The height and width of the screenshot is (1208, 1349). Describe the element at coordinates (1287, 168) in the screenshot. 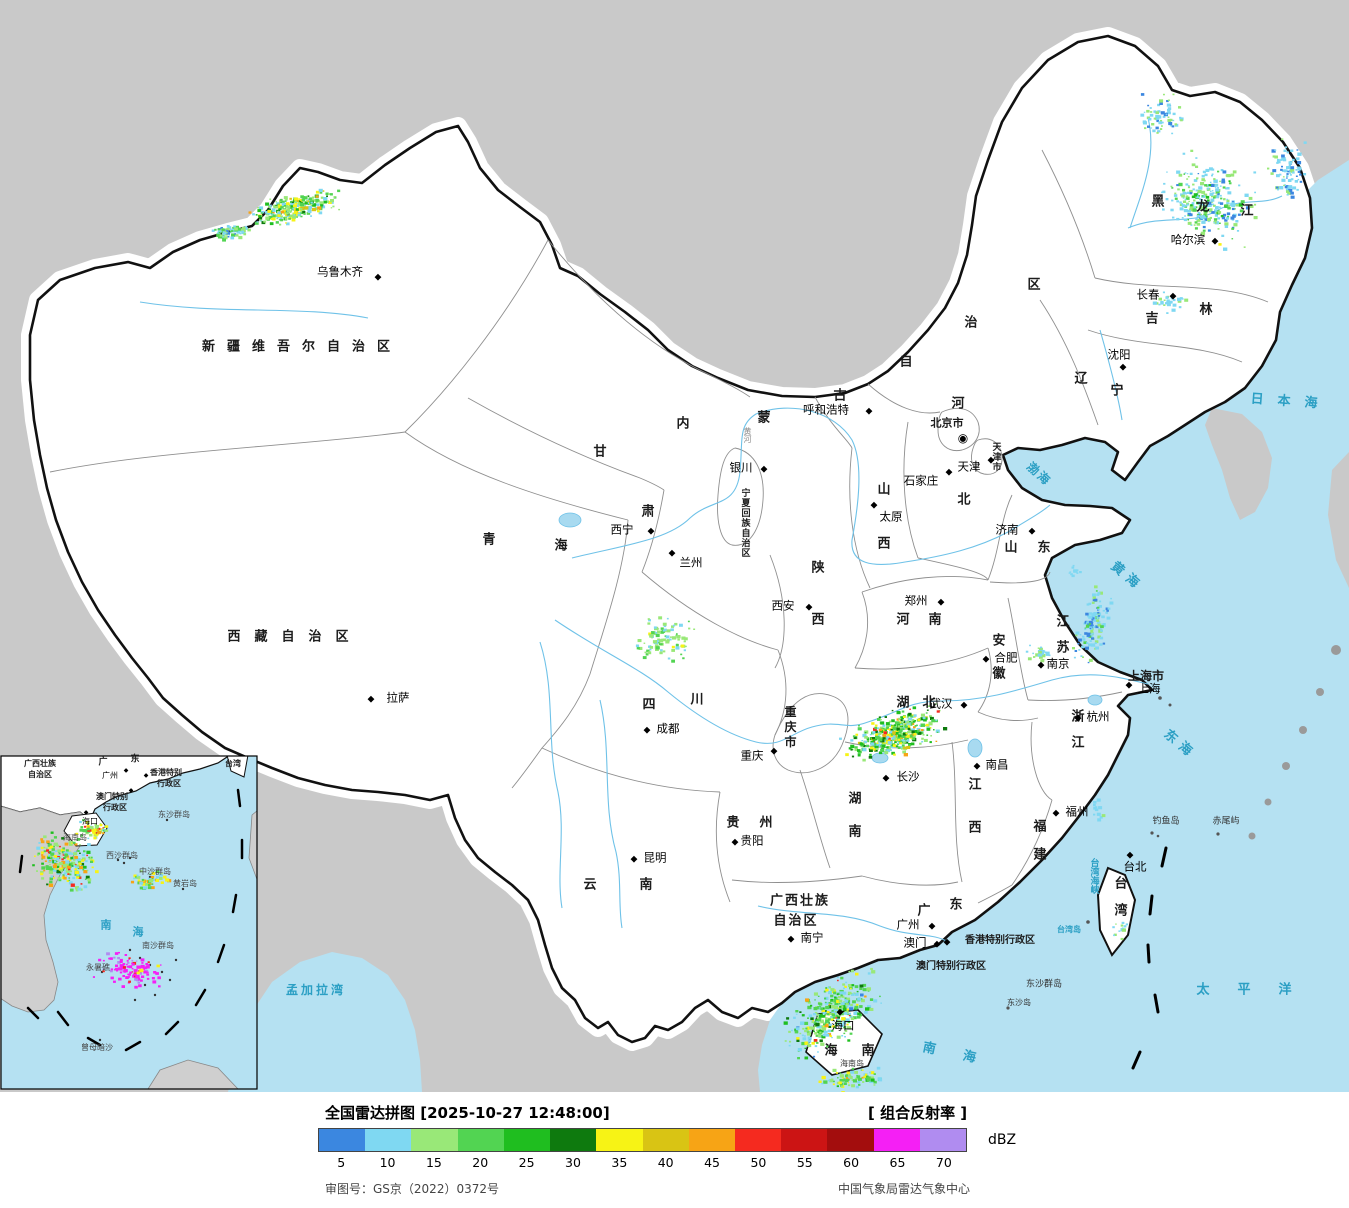

I see `radar-cluster-heilongjiang-e` at that location.